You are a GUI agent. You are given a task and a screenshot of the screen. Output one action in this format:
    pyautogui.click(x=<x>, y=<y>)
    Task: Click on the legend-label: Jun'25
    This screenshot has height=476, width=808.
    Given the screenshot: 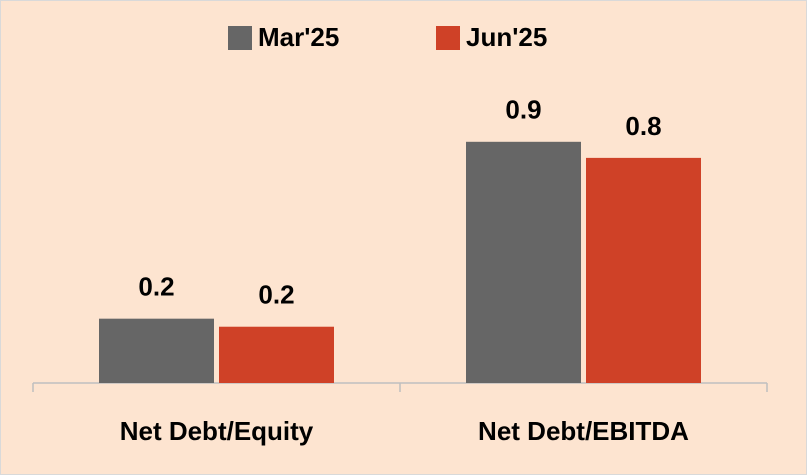 What is the action you would take?
    pyautogui.click(x=506, y=37)
    